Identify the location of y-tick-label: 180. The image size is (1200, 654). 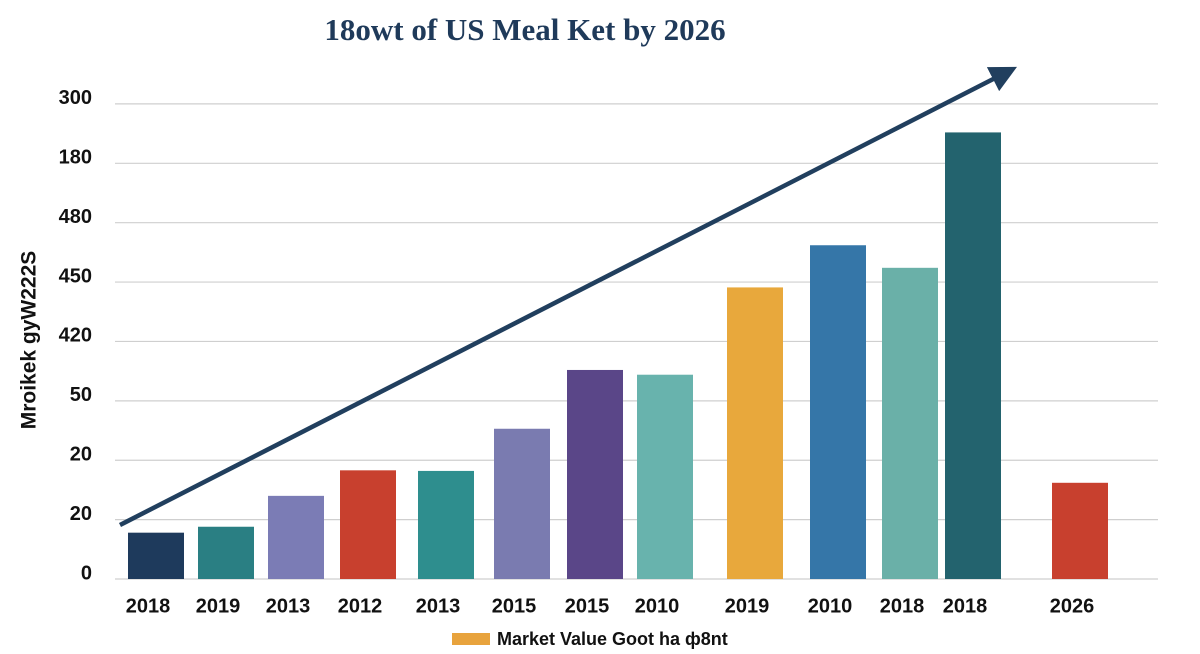
(75, 158).